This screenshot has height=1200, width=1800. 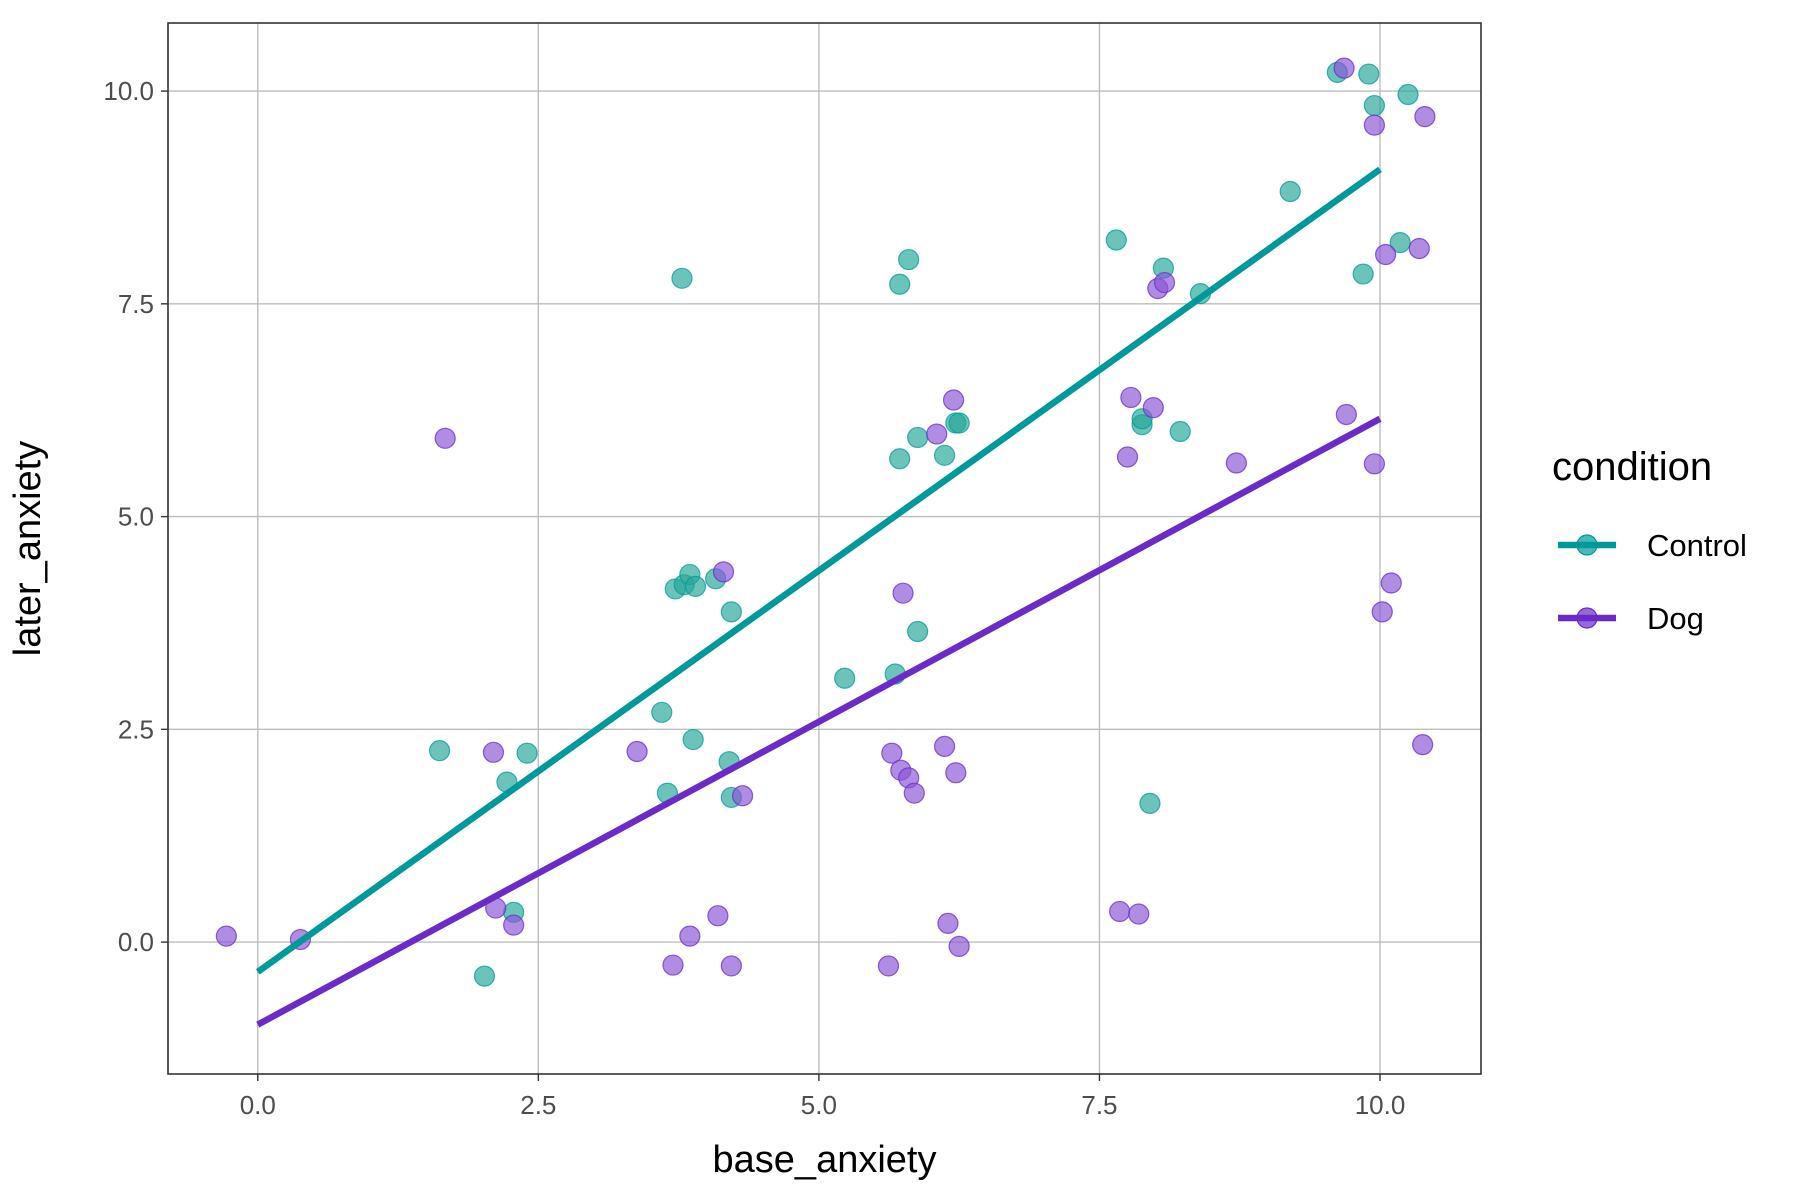 What do you see at coordinates (825, 1160) in the screenshot?
I see `x-axis-title: base_anxiety` at bounding box center [825, 1160].